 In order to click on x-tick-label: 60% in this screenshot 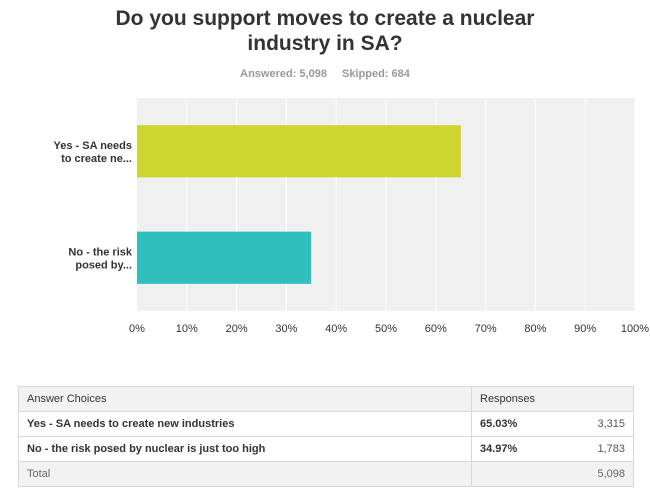, I will do `click(436, 329)`.